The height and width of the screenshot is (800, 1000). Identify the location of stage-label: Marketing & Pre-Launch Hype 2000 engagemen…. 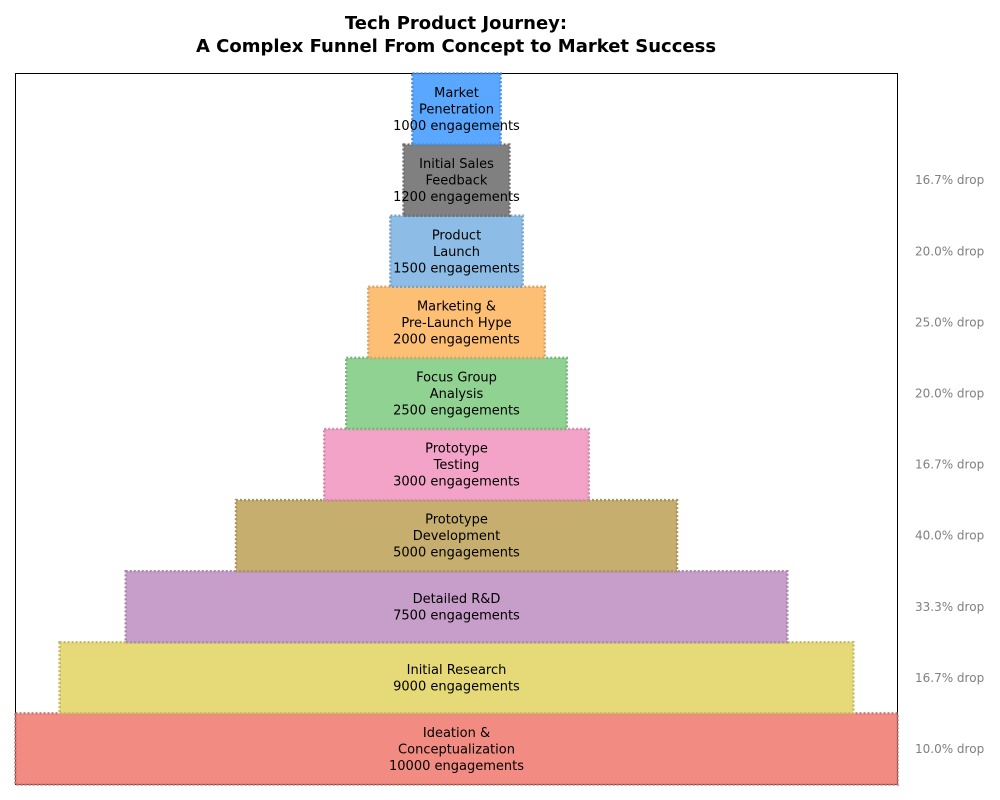
(456, 323).